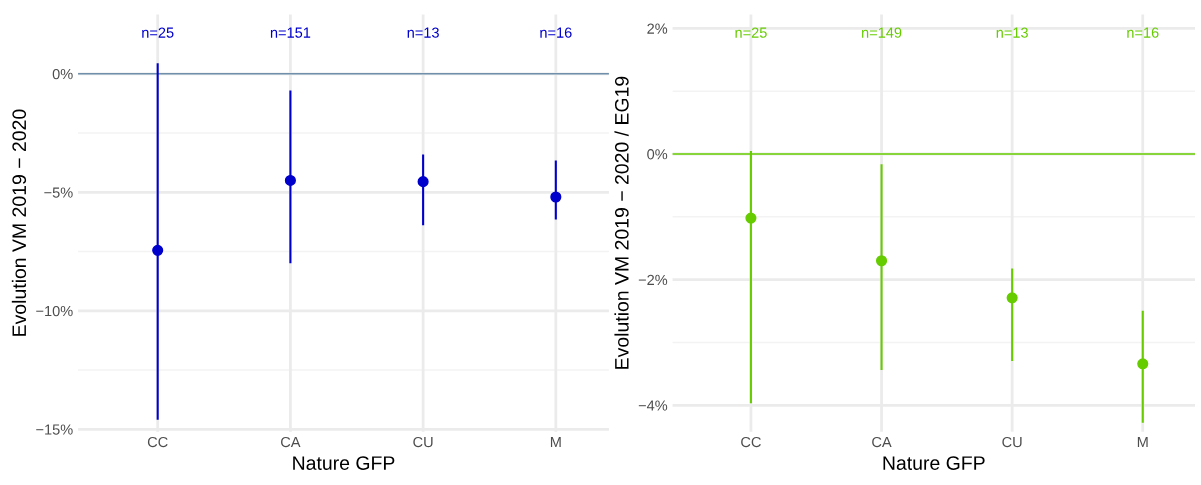  What do you see at coordinates (58, 192) in the screenshot?
I see `y-tick-label: −5%` at bounding box center [58, 192].